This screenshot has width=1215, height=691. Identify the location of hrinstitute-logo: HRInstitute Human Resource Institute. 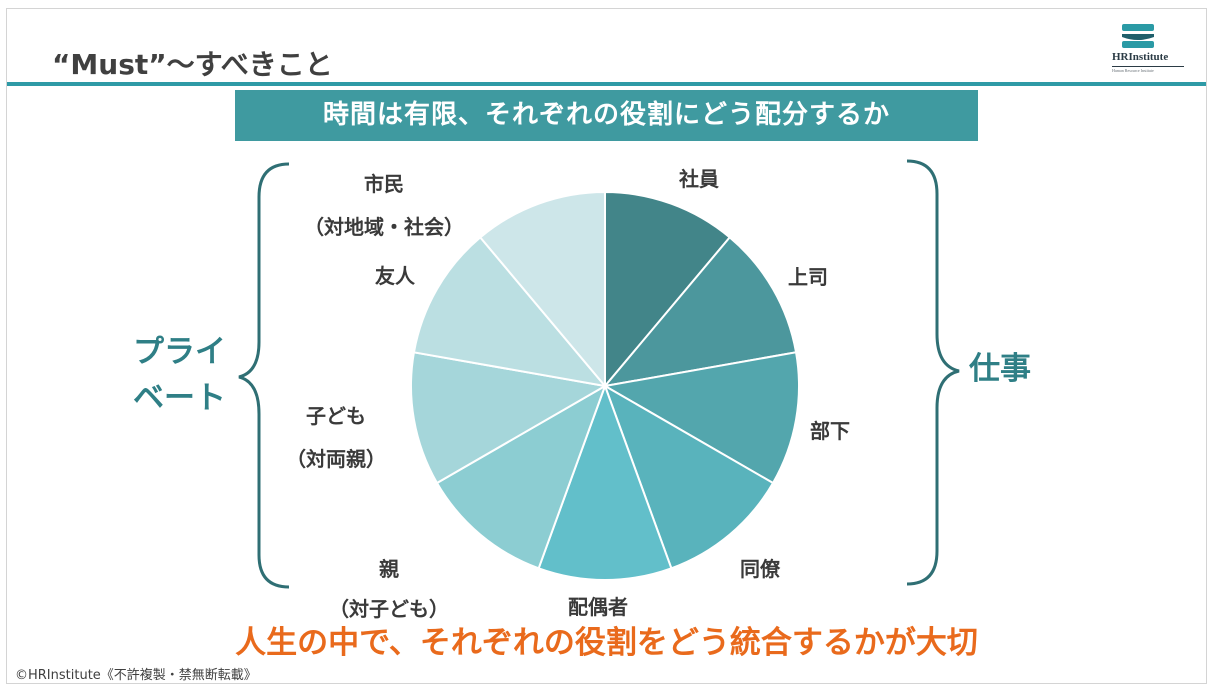
(1148, 50).